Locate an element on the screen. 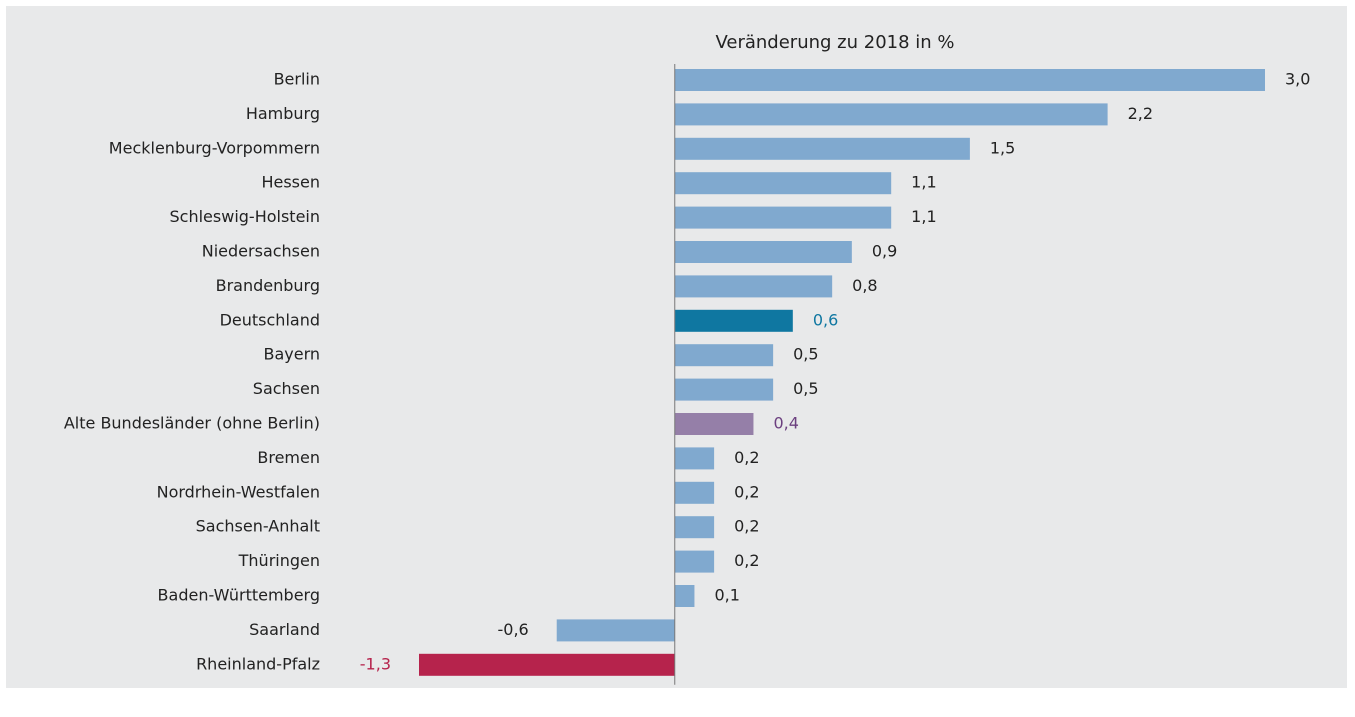 The width and height of the screenshot is (1355, 717). value-label: 3,0 is located at coordinates (1297, 79).